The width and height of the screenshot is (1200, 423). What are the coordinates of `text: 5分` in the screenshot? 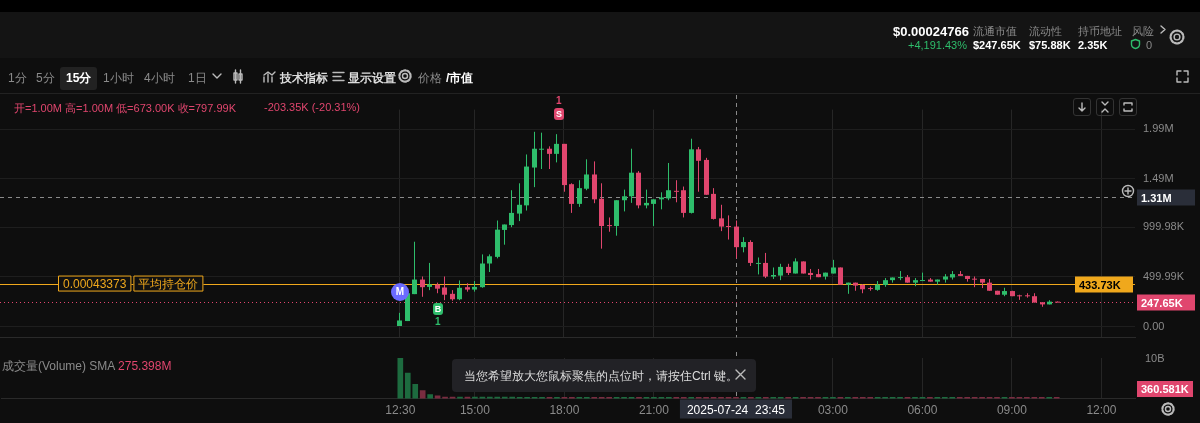 It's located at (45, 78).